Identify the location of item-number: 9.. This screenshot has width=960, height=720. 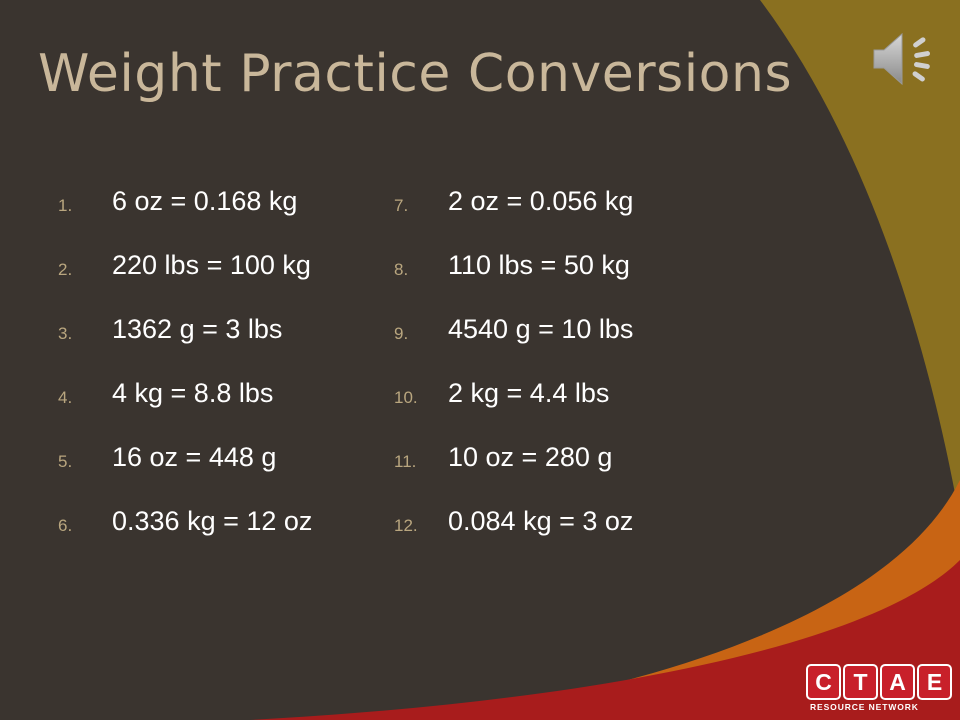
(401, 333).